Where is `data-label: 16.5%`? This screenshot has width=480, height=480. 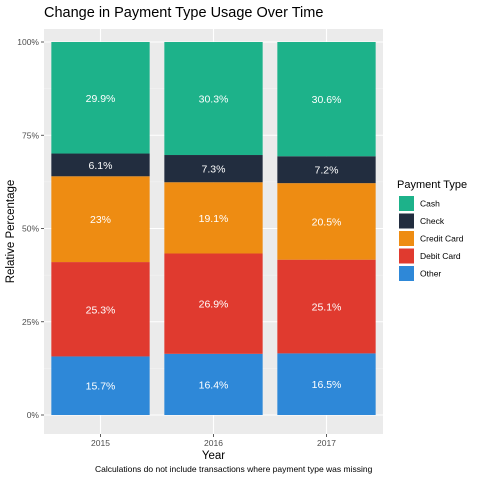 data-label: 16.5% is located at coordinates (327, 385).